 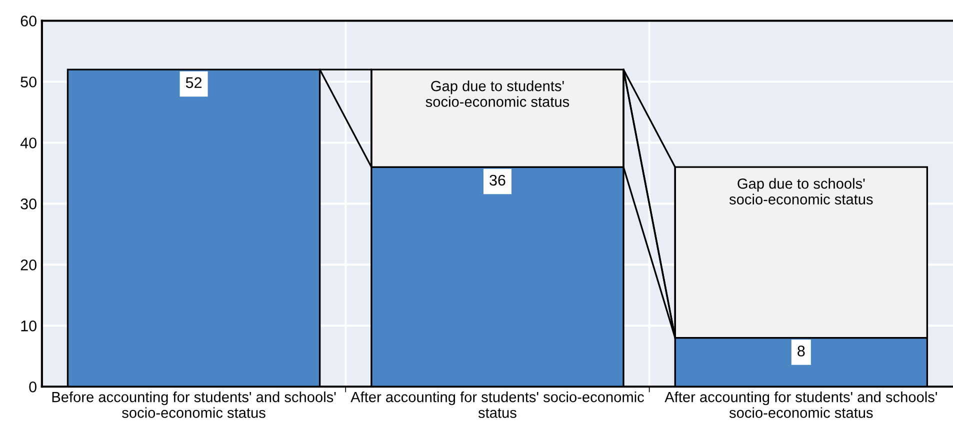 I want to click on annotation: Gap due to students' socio-economic status, so click(x=498, y=93).